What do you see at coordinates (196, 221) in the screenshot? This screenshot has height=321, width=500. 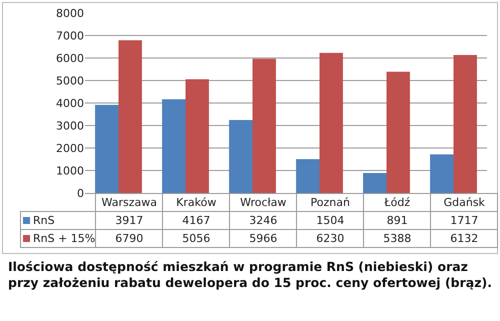 I see `data-label: 4167` at bounding box center [196, 221].